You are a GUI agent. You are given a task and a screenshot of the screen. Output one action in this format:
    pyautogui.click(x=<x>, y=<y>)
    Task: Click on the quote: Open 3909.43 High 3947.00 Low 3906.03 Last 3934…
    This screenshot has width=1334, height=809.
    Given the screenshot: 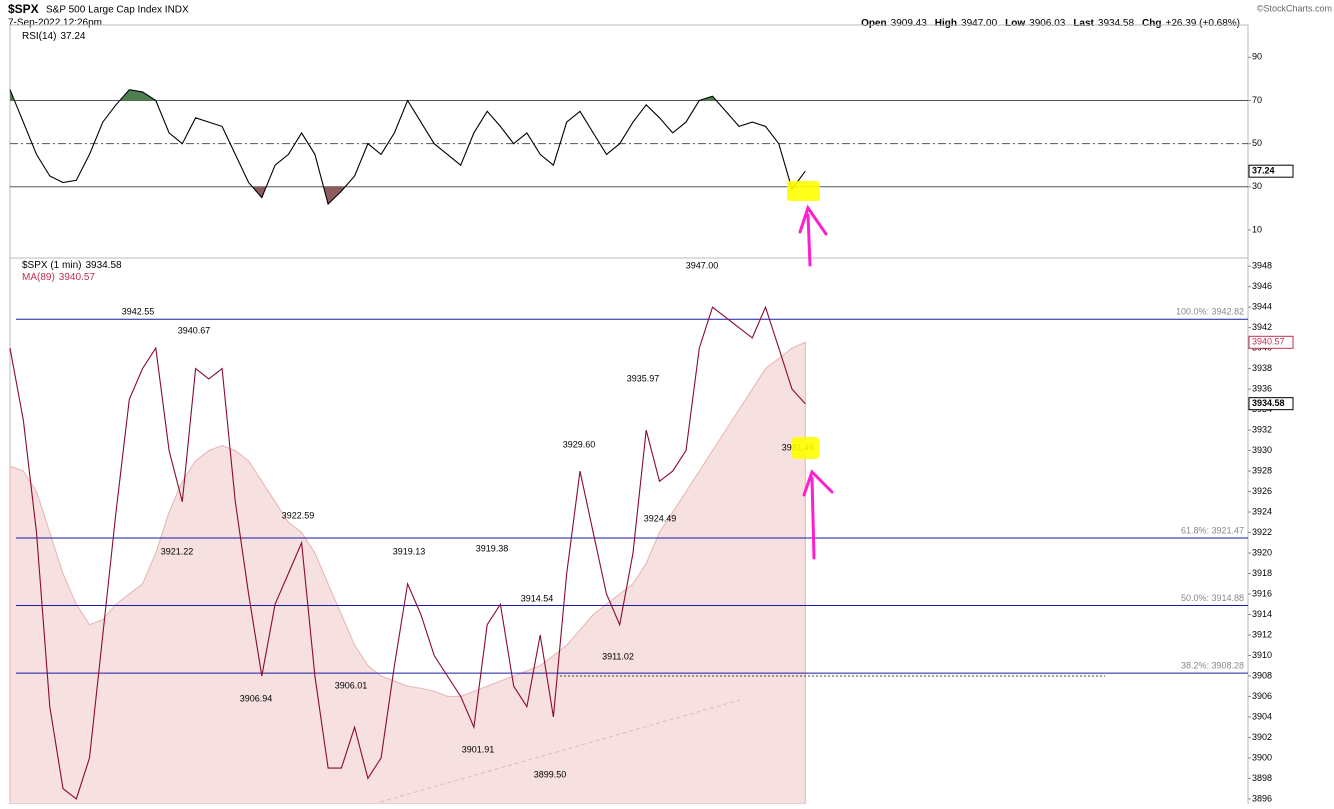 What is the action you would take?
    pyautogui.click(x=1050, y=23)
    